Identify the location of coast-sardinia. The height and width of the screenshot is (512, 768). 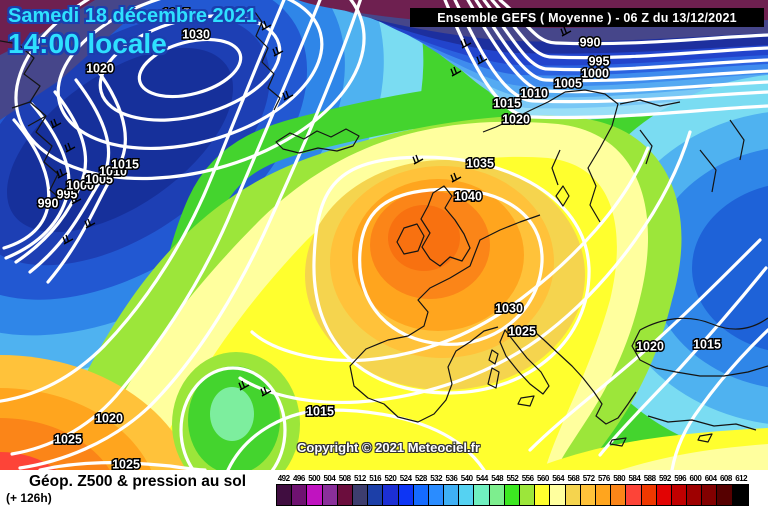
(493, 378).